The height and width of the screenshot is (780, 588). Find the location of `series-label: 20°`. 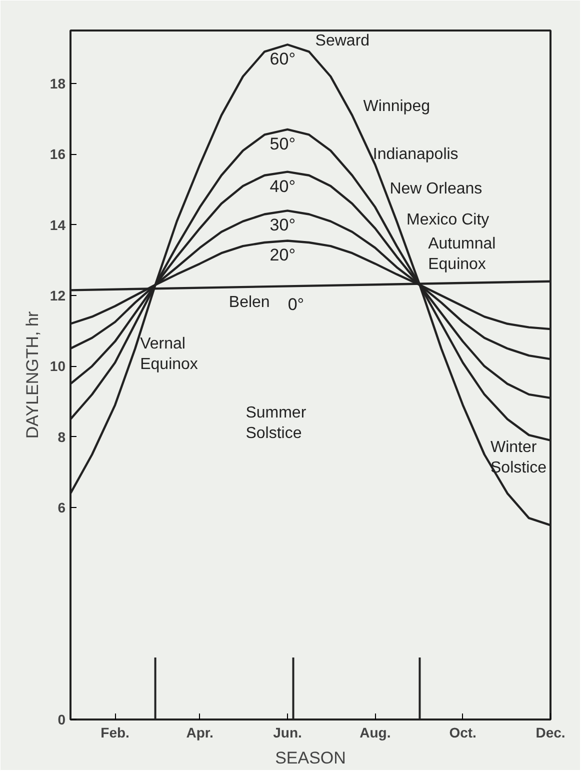

series-label: 20° is located at coordinates (283, 255).